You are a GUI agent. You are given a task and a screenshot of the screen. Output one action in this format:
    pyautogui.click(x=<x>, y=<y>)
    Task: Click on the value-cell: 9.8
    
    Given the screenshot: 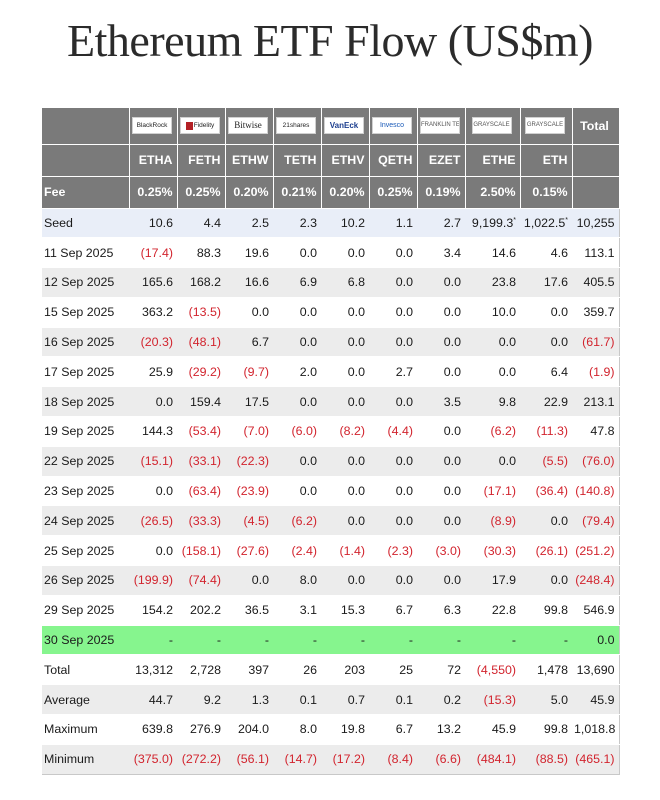 What is the action you would take?
    pyautogui.click(x=492, y=401)
    